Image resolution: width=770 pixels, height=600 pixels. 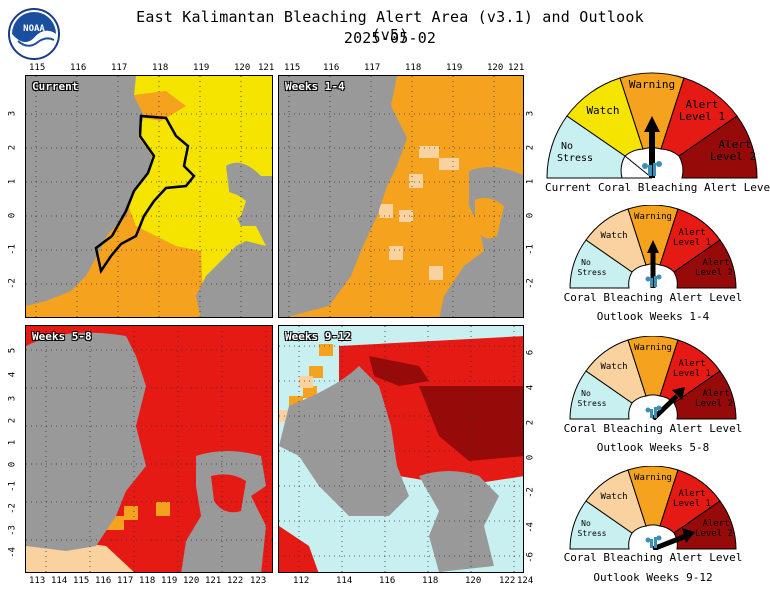 What do you see at coordinates (12, 530) in the screenshot?
I see `lat-tick: -3` at bounding box center [12, 530].